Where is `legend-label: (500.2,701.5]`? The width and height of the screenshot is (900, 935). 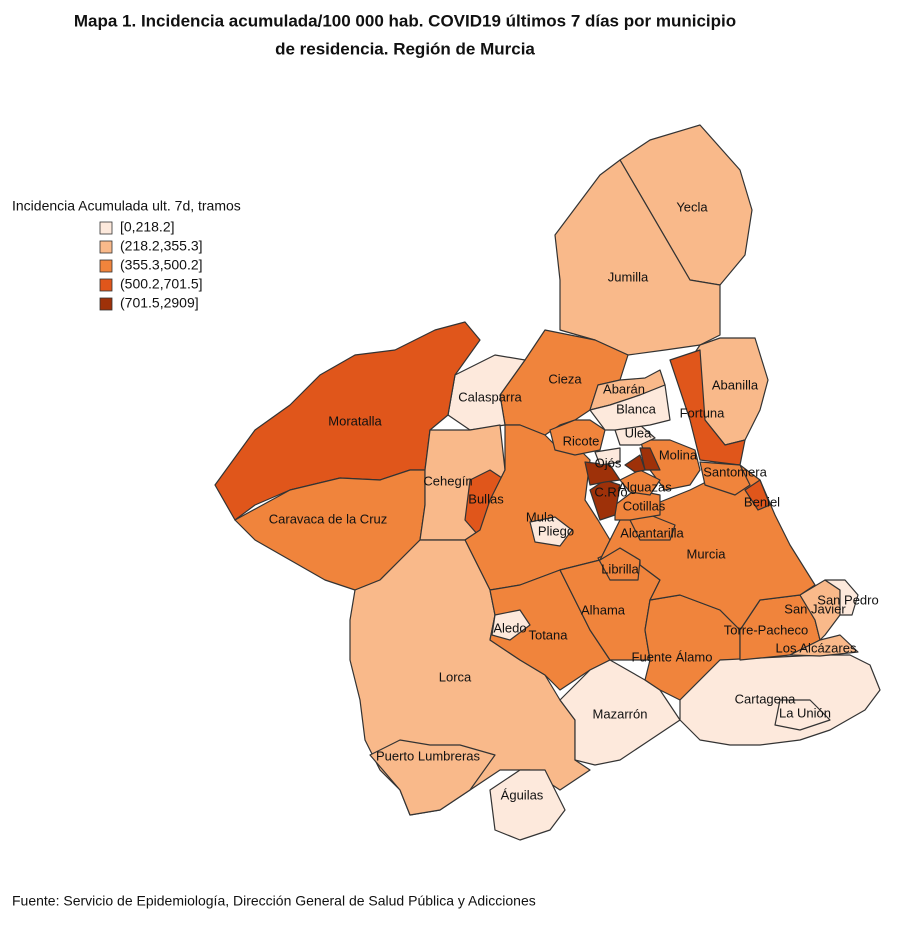
legend-label: (500.2,701.5] is located at coordinates (161, 284).